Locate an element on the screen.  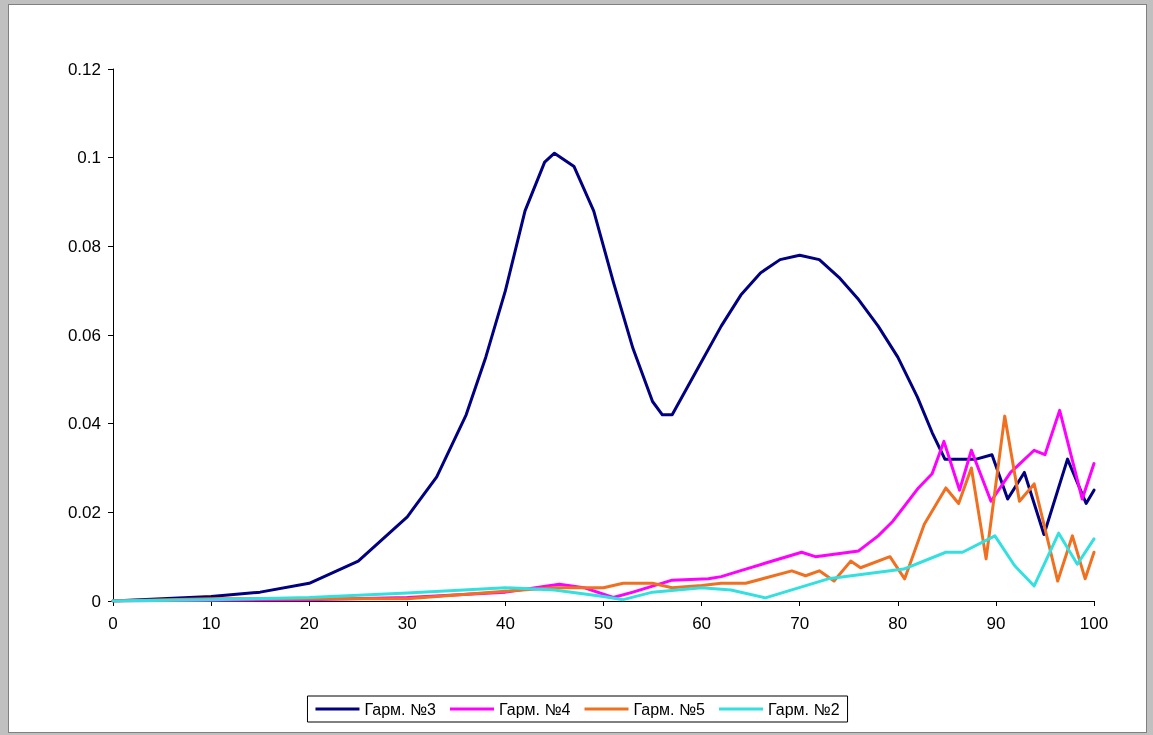
x-tick-label: 50 is located at coordinates (603, 623).